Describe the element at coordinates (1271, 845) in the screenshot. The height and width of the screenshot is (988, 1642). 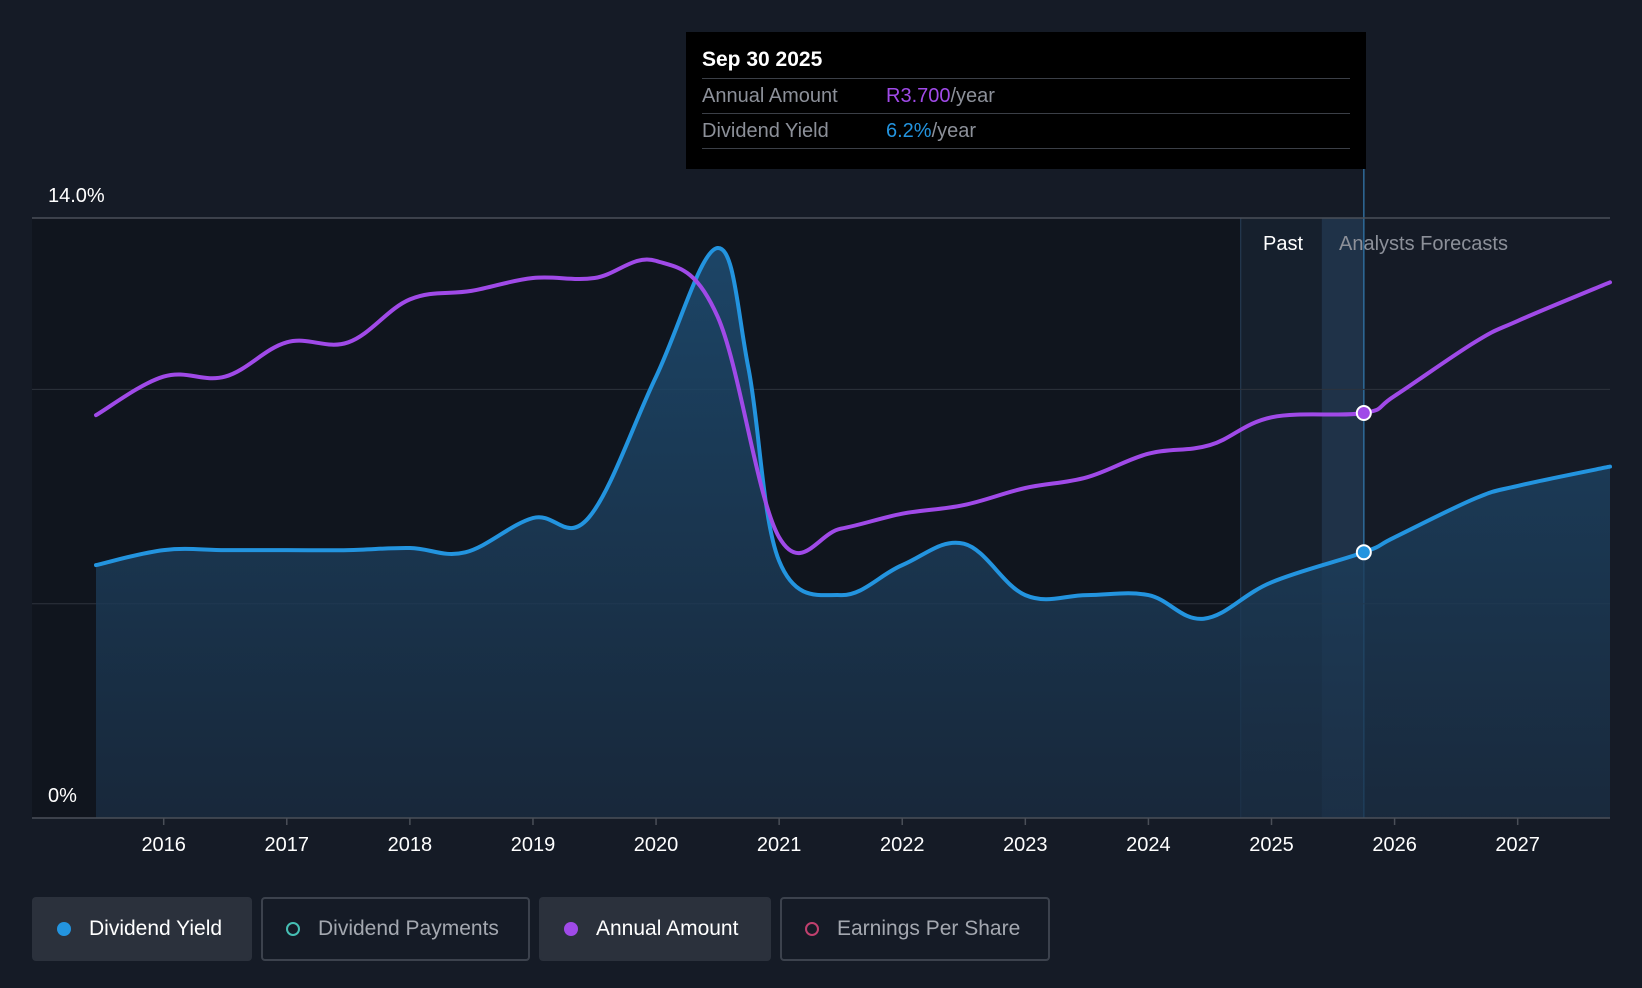
I see `x-tick-label-2025: 2025` at that location.